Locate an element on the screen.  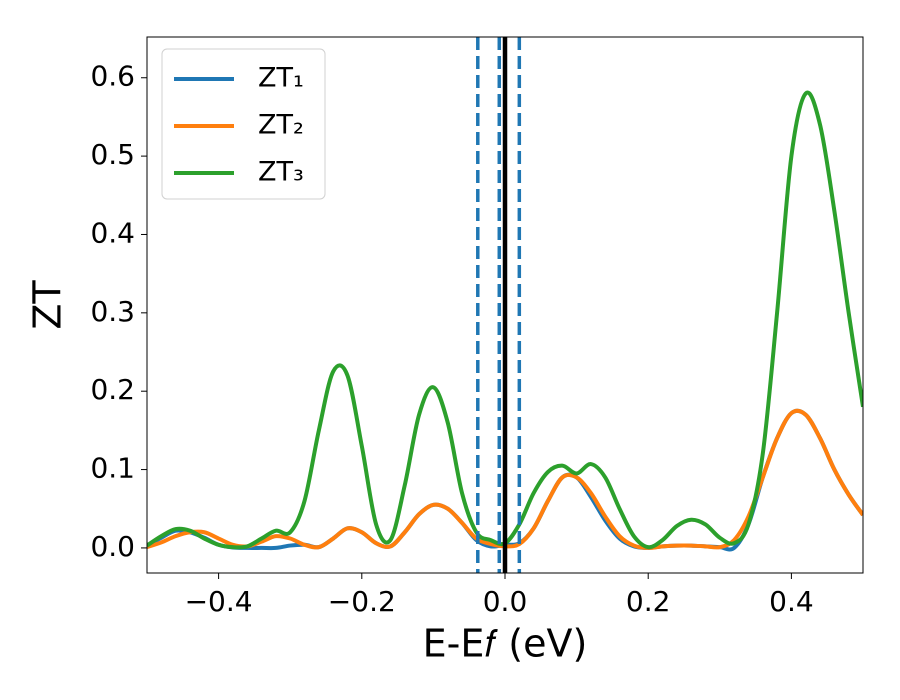
legend-box is located at coordinates (243, 124).